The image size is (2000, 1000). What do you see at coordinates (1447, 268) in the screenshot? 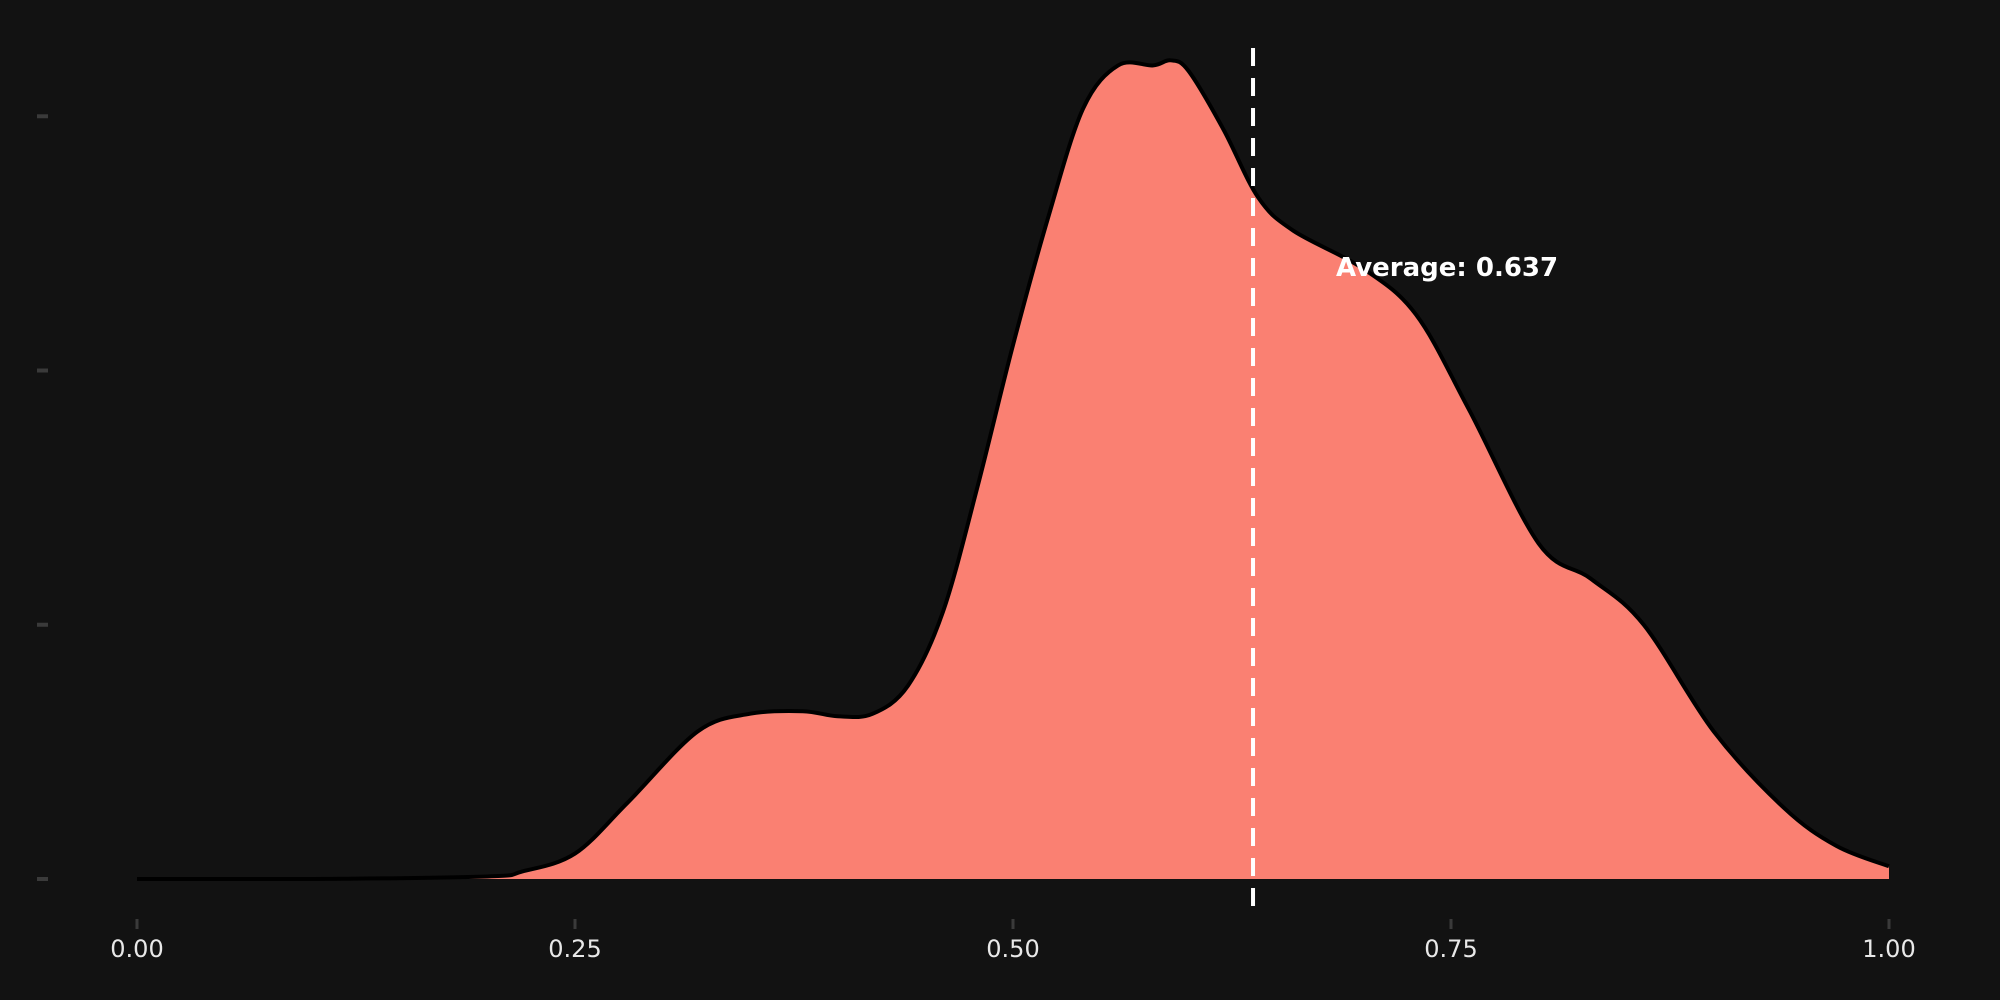
I see `average-annotation: Average: 0.637` at bounding box center [1447, 268].